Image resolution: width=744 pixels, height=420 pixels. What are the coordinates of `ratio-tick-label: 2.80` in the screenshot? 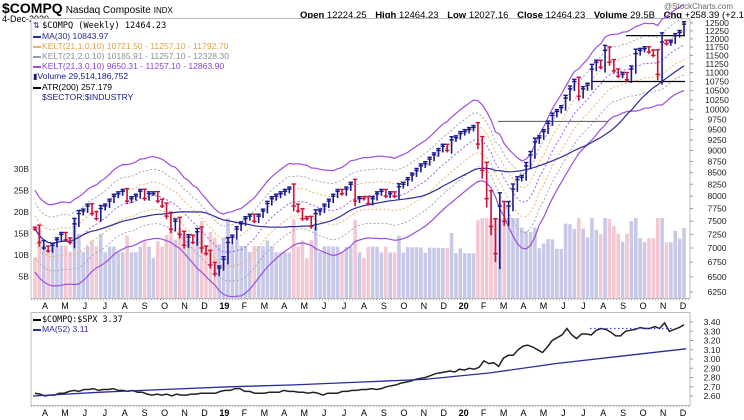 It's located at (712, 378).